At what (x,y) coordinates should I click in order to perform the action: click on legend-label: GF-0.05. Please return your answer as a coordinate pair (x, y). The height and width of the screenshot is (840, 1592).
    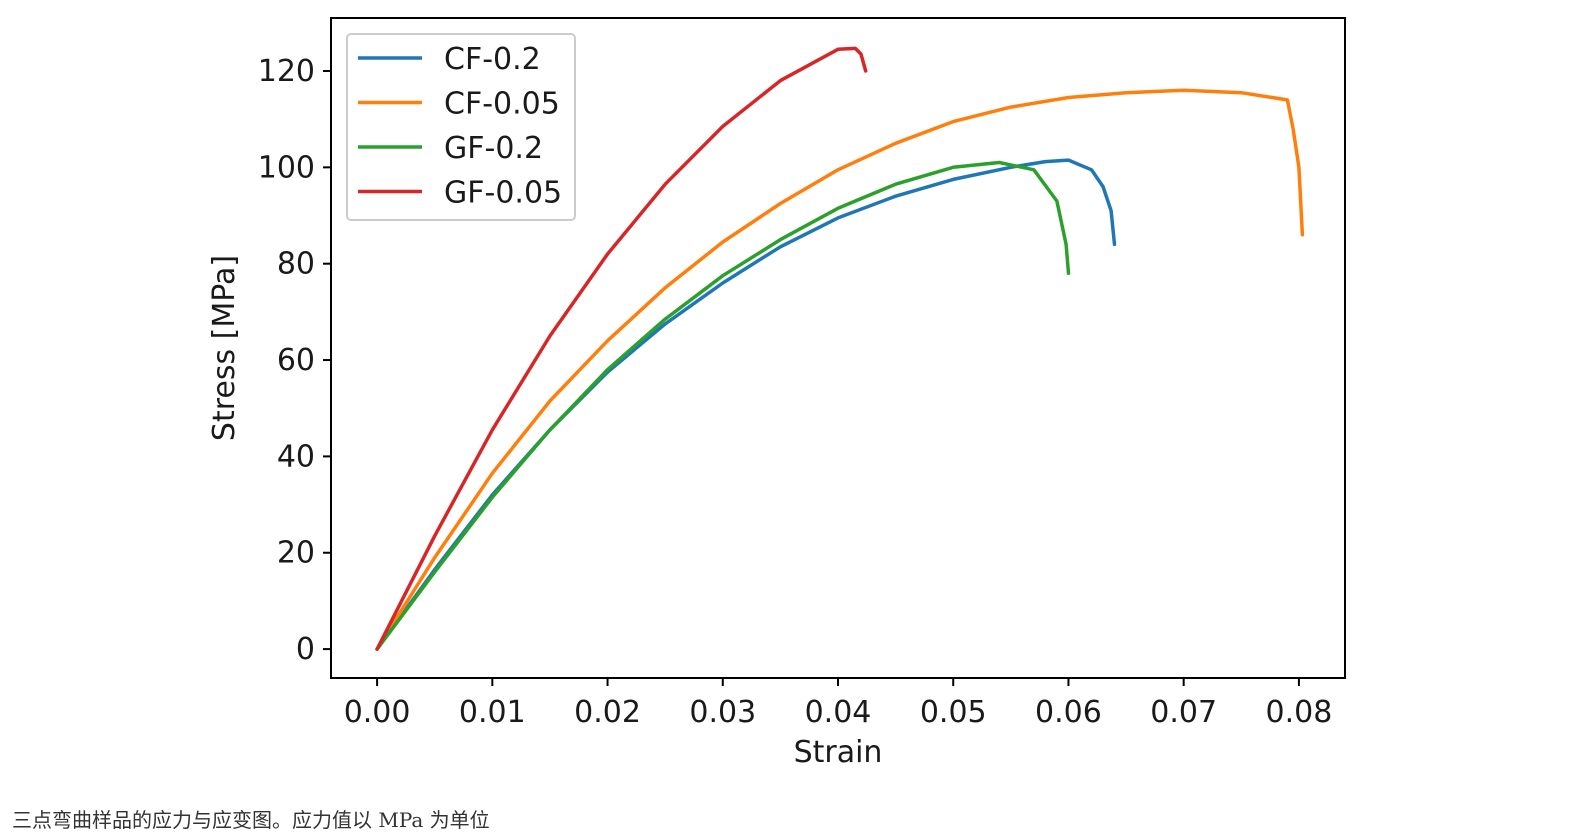
    Looking at the image, I should click on (503, 193).